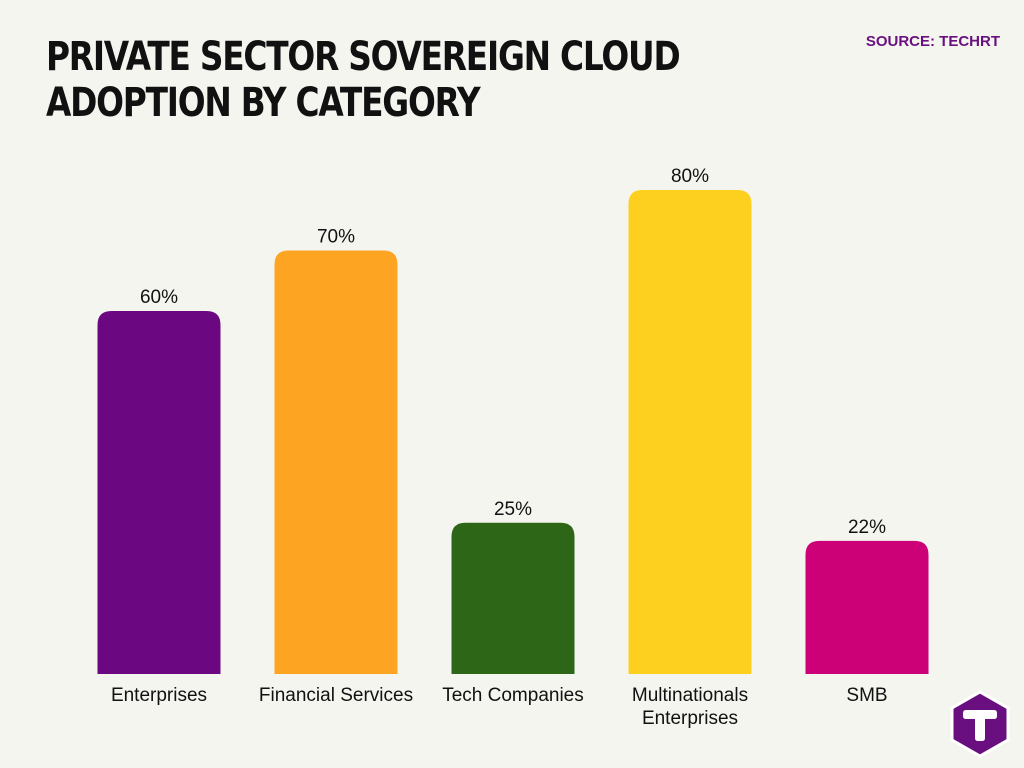 The height and width of the screenshot is (768, 1024). I want to click on category-label: SMB, so click(866, 695).